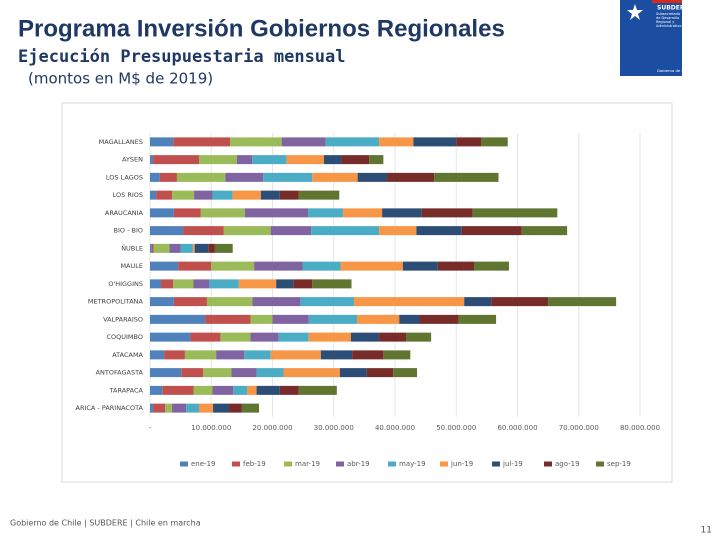 The height and width of the screenshot is (544, 720). Describe the element at coordinates (123, 319) in the screenshot. I see `y-tick-label: VALPARAISO` at that location.